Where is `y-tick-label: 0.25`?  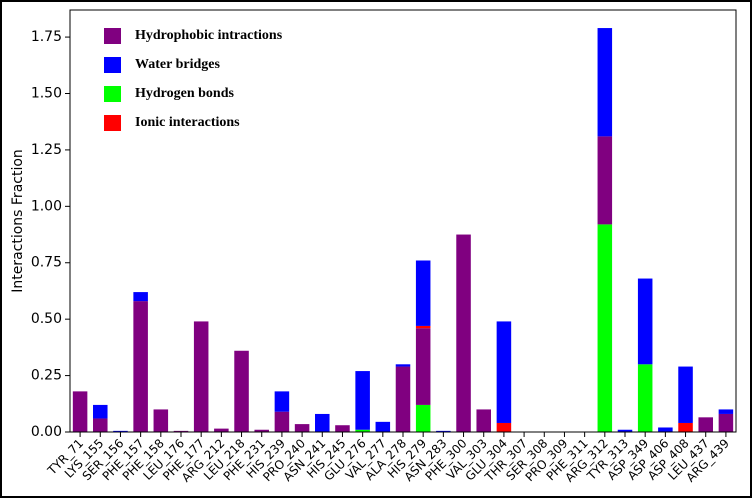 y-tick-label: 0.25 is located at coordinates (46, 376).